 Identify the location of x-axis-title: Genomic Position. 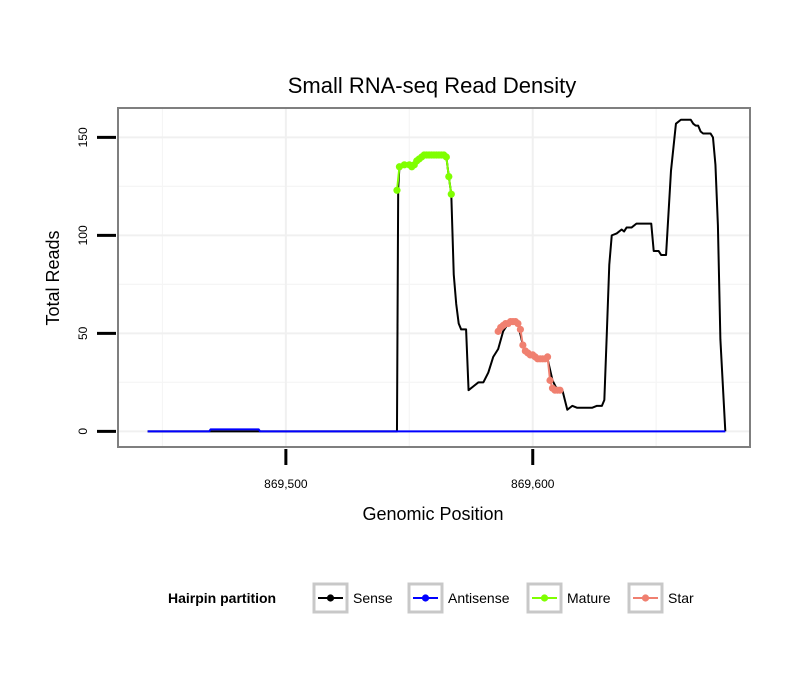
(432, 514).